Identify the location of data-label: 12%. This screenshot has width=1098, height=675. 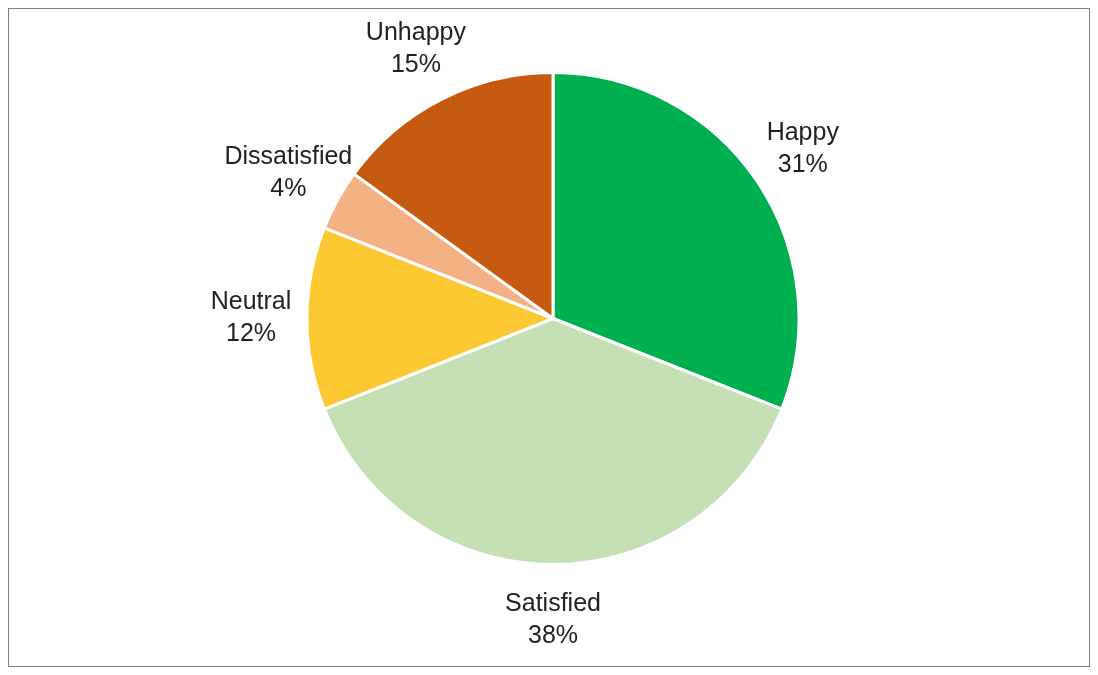
(251, 332).